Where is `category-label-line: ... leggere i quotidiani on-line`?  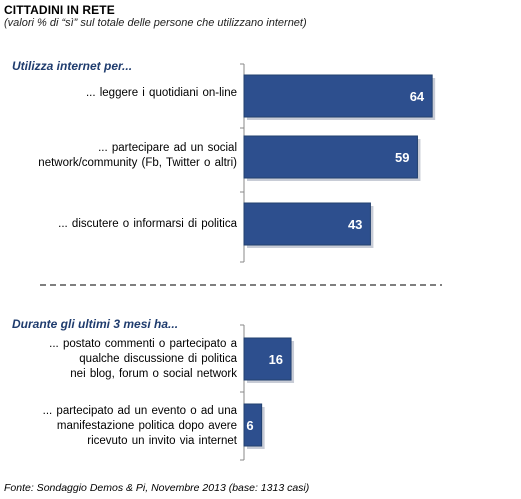 category-label-line: ... leggere i quotidiani on-line is located at coordinates (161, 93).